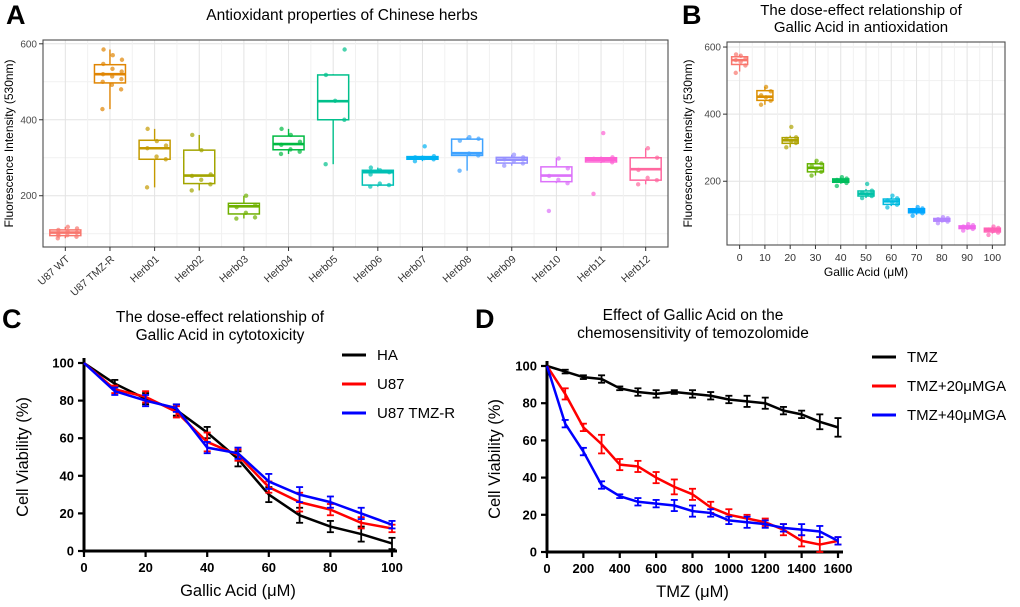 The width and height of the screenshot is (1020, 607). I want to click on svg-text: Cell Viability (%), so click(495, 459).